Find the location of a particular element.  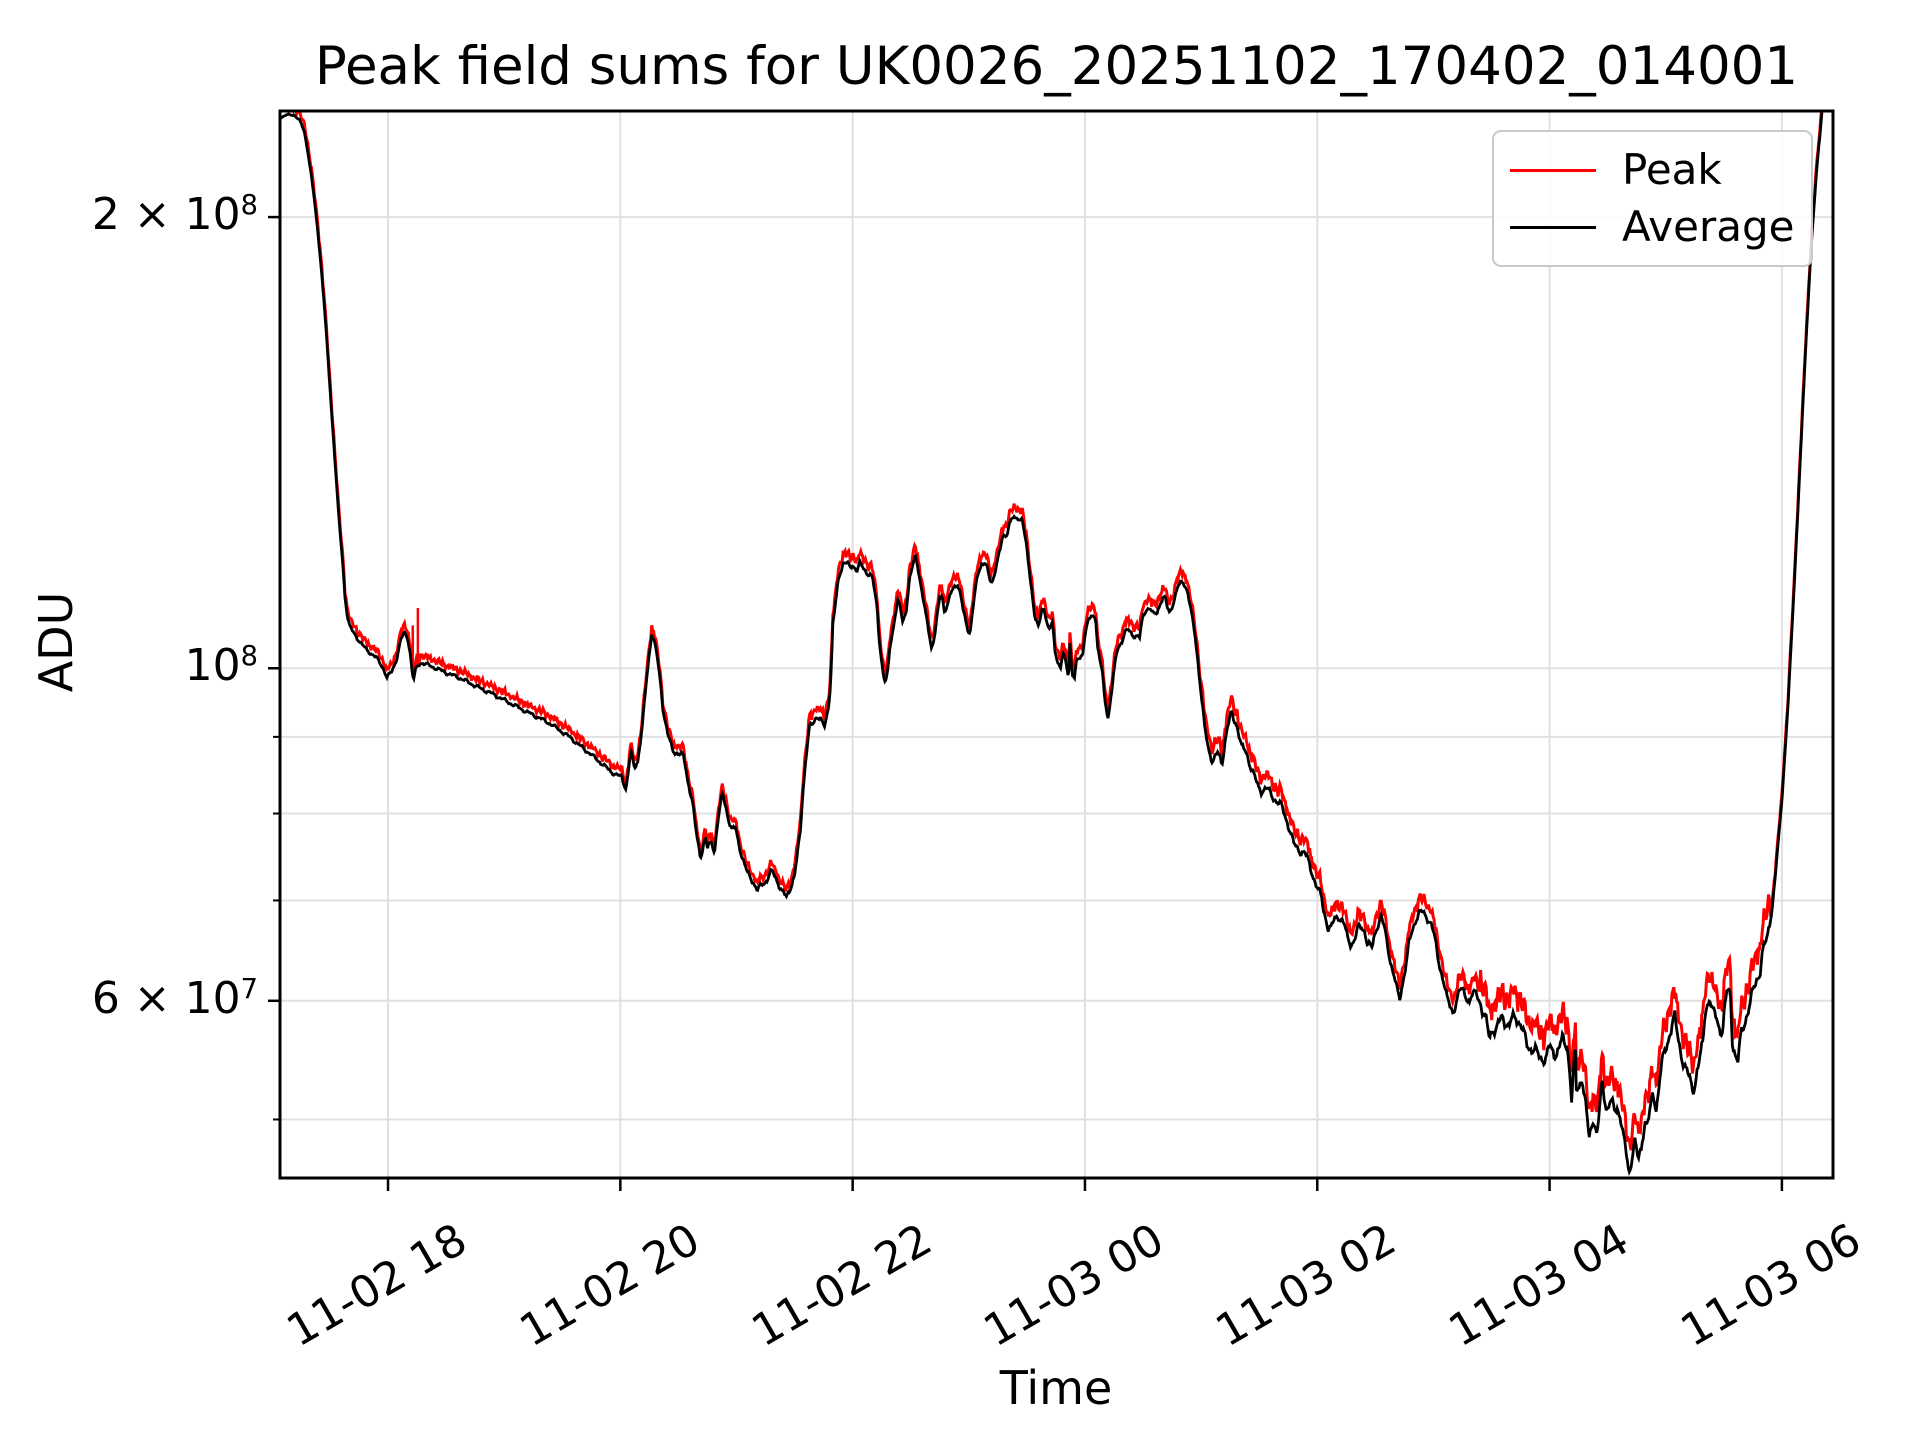

legend-entry-average: Average is located at coordinates (1652, 227).